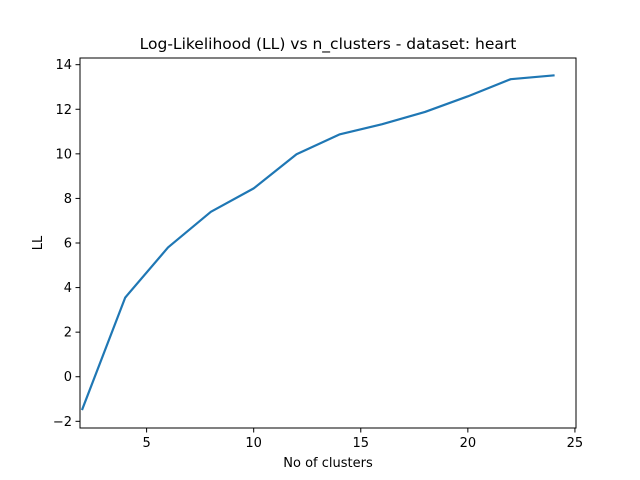  What do you see at coordinates (253, 443) in the screenshot?
I see `x-tick-label: 10` at bounding box center [253, 443].